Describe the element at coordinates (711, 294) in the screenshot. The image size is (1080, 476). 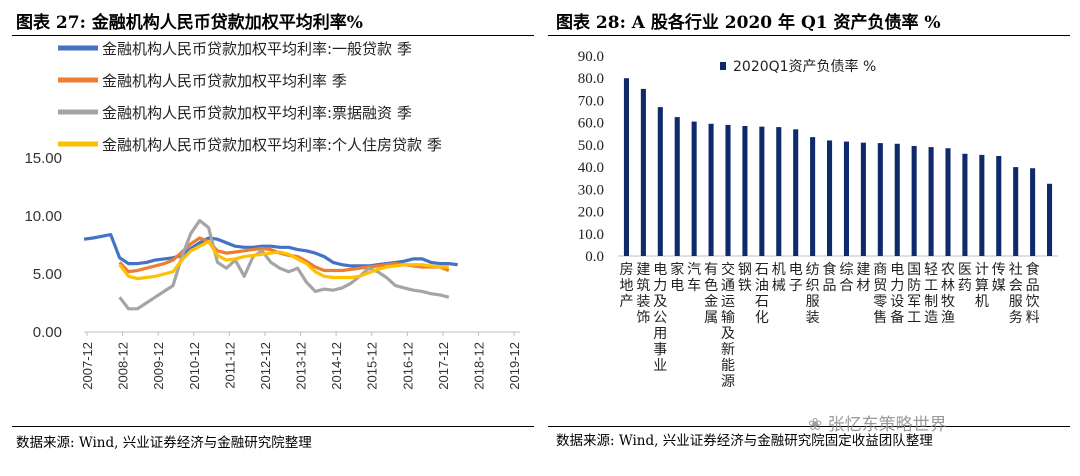
I see `x-category-label: 有色金属` at that location.